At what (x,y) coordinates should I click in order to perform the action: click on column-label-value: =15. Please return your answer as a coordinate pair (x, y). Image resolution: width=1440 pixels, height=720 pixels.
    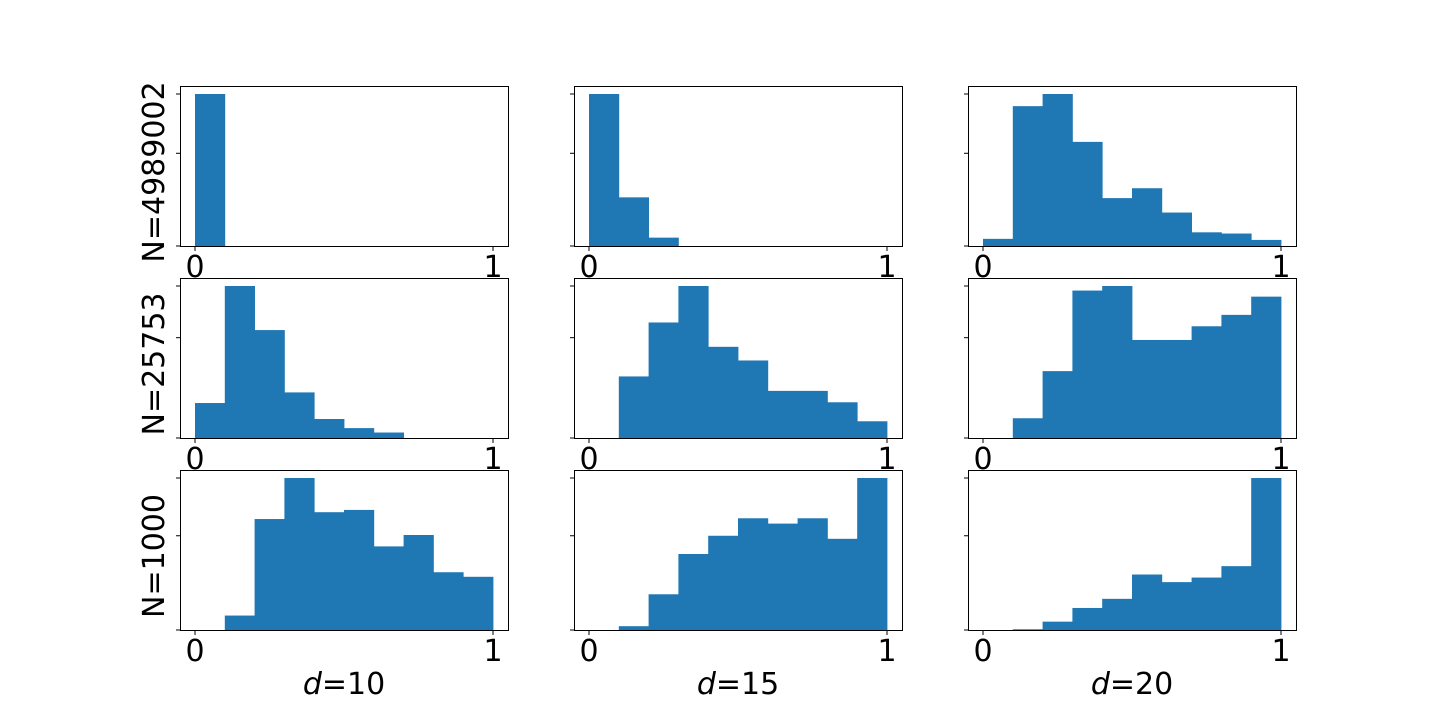
    Looking at the image, I should click on (747, 684).